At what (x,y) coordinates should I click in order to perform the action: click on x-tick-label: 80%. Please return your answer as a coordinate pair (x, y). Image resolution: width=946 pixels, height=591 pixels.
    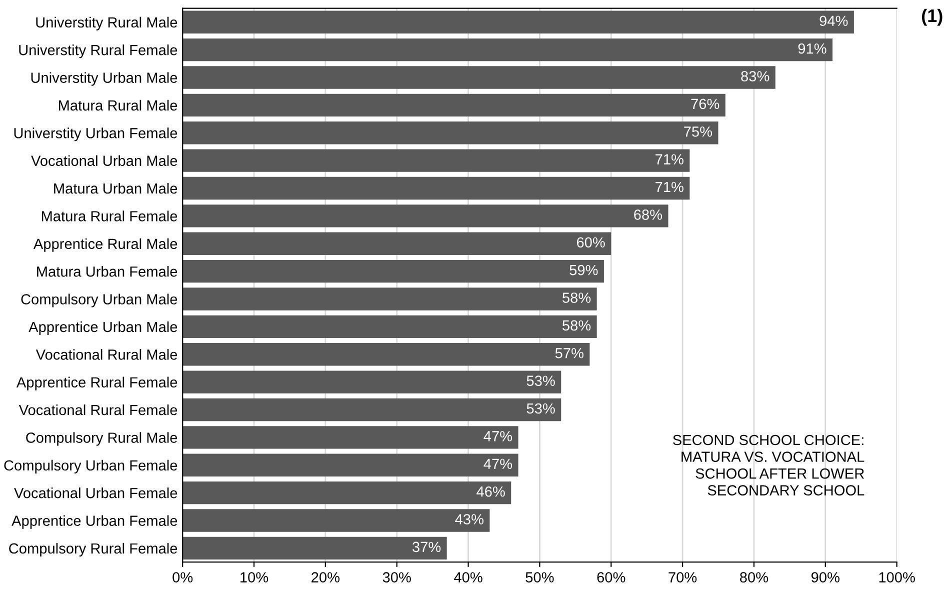
    Looking at the image, I should click on (754, 577).